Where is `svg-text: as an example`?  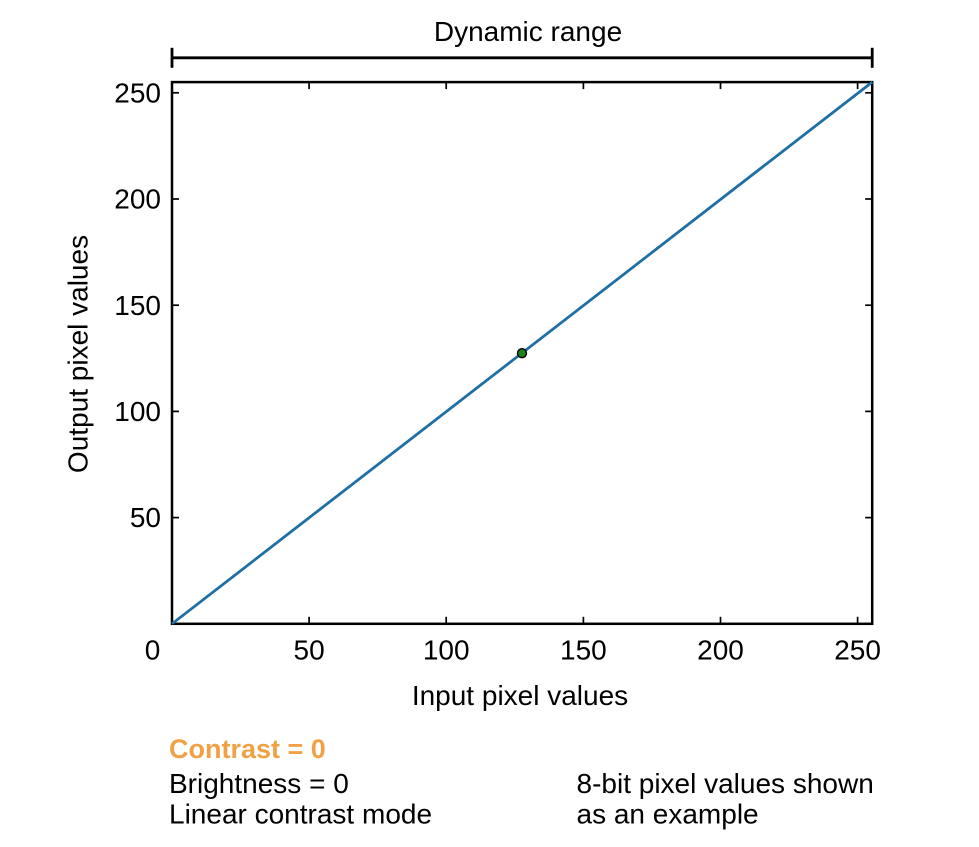
svg-text: as an example is located at coordinates (668, 814).